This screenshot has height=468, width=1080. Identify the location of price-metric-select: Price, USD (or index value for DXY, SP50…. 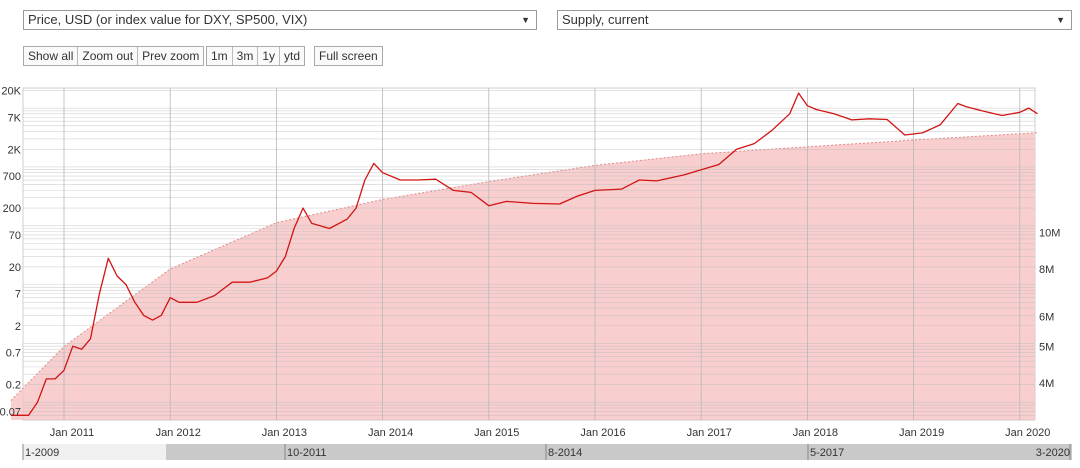
(280, 20).